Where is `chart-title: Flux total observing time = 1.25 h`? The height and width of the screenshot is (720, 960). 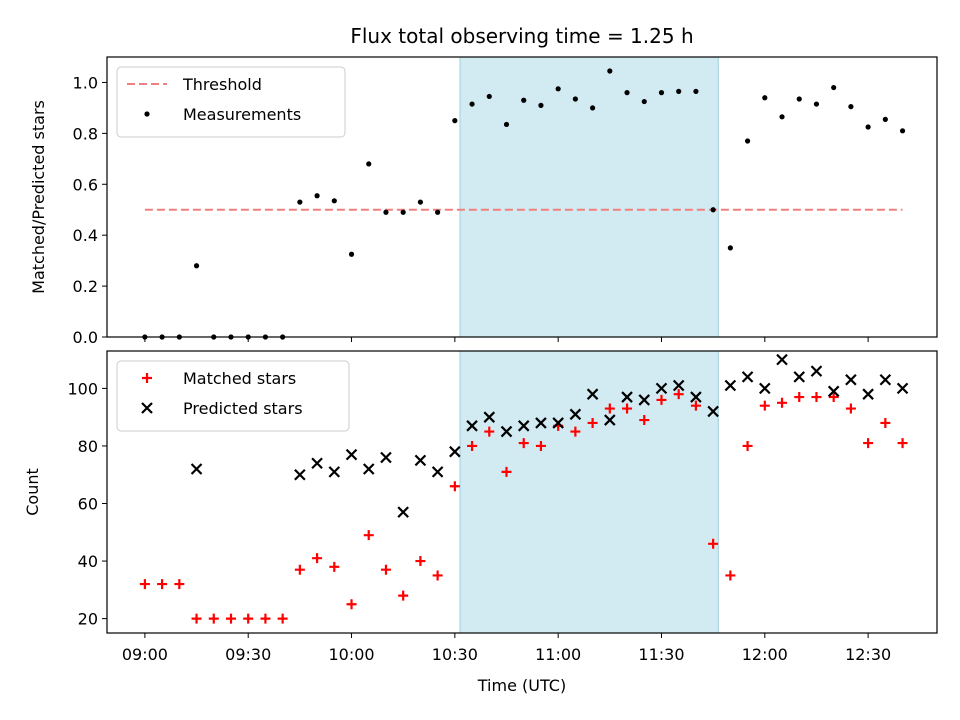
chart-title: Flux total observing time = 1.25 h is located at coordinates (521, 36).